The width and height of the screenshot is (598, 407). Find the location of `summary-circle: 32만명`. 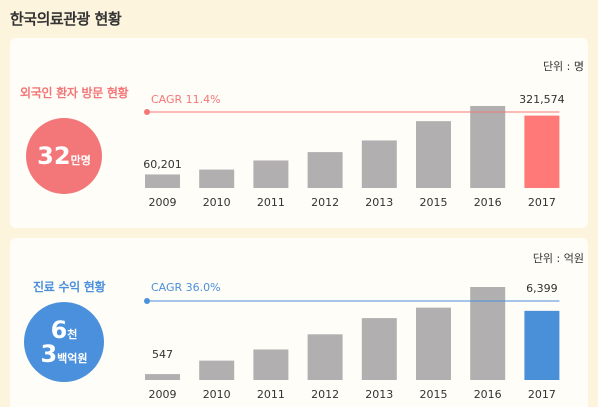

summary-circle: 32만명 is located at coordinates (64, 156).